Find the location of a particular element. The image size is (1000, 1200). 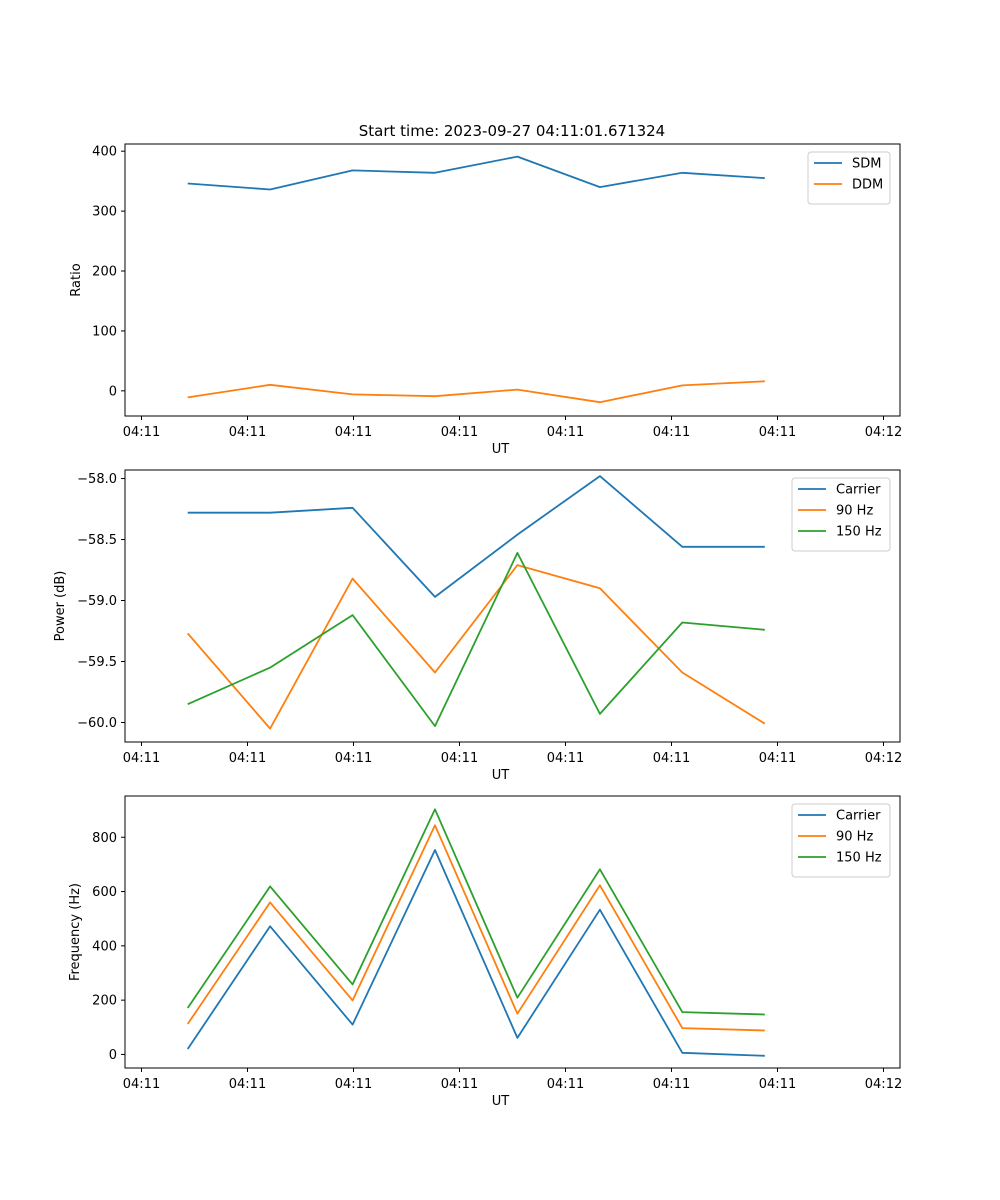

legend-label: DDM is located at coordinates (867, 185).